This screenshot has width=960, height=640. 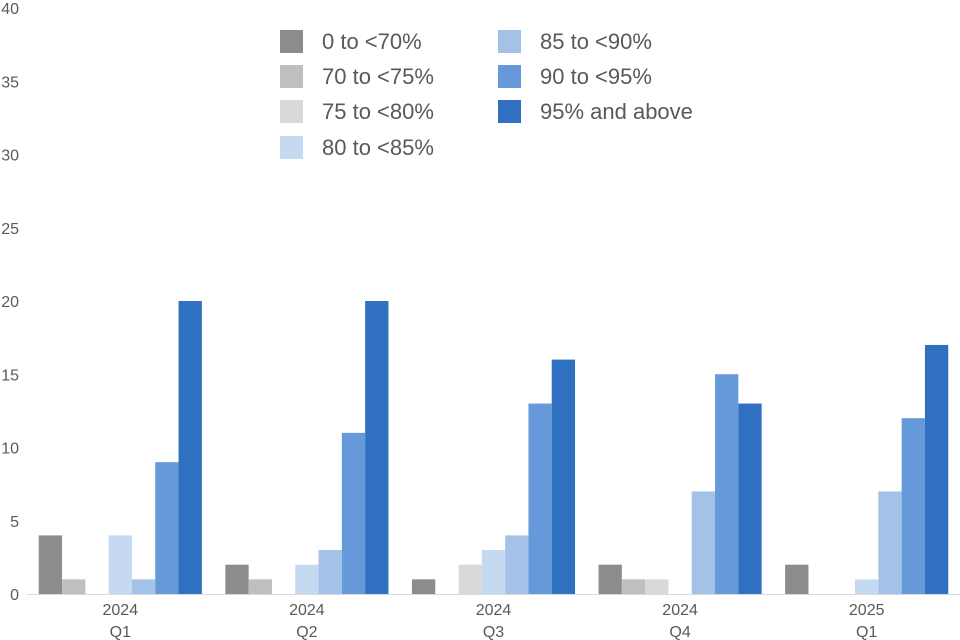 What do you see at coordinates (596, 41) in the screenshot?
I see `legend-label: 85 to <90%` at bounding box center [596, 41].